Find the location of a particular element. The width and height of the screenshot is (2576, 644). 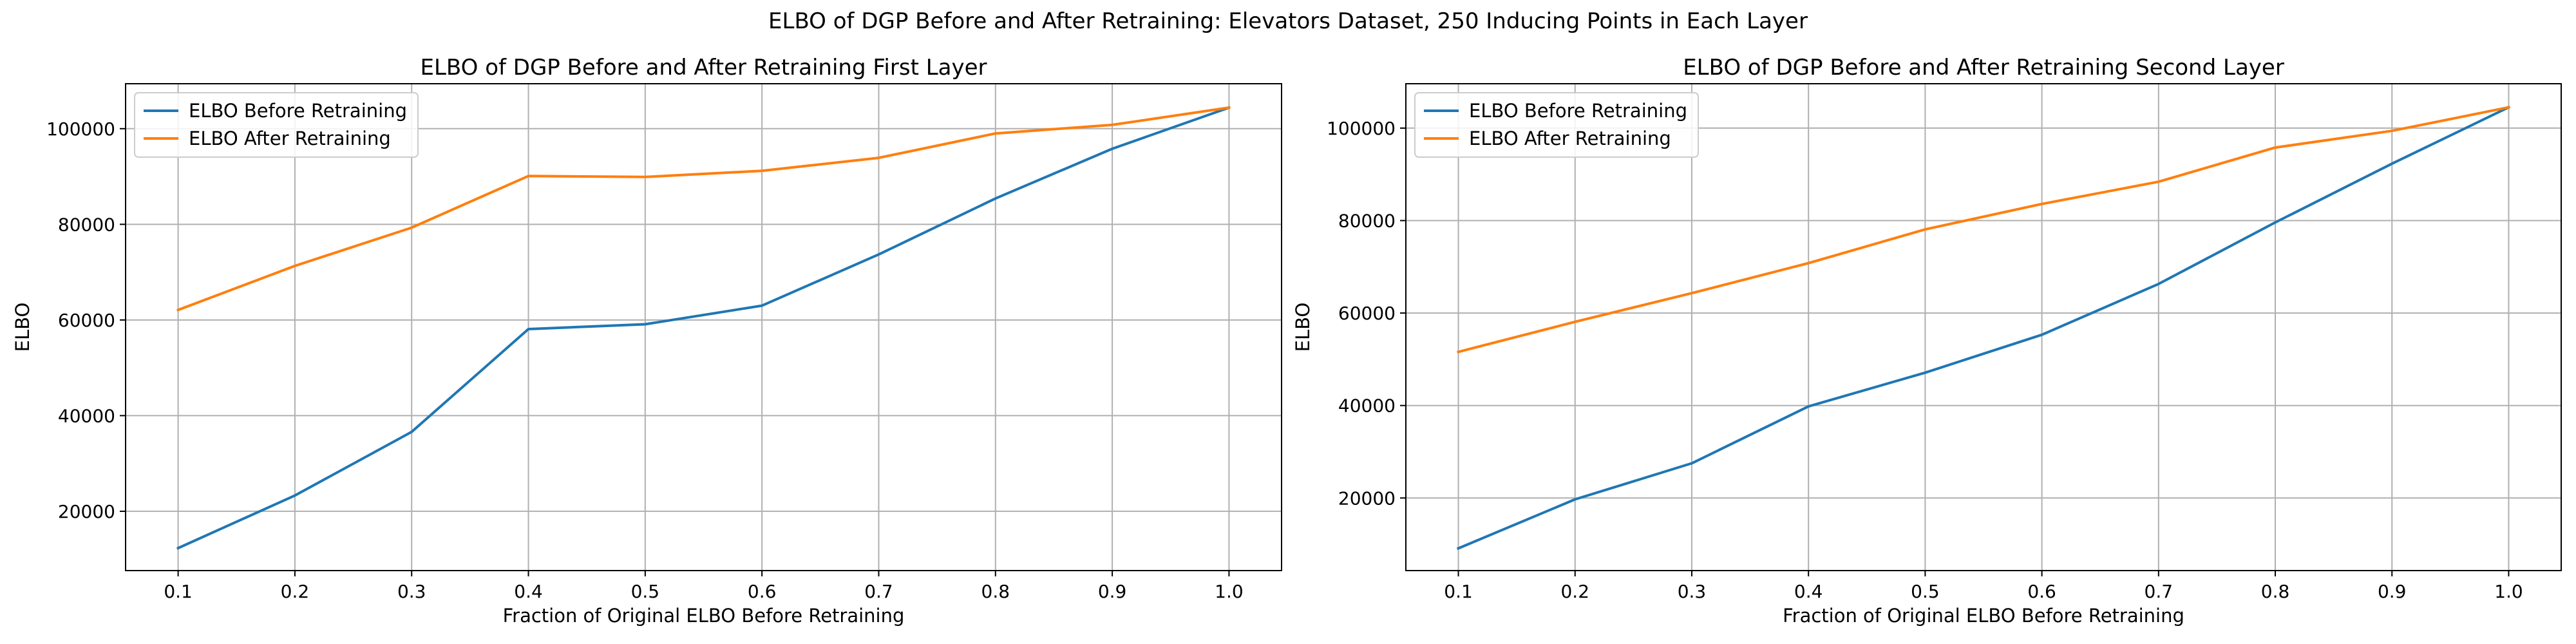

series-line-after is located at coordinates (703, 209).